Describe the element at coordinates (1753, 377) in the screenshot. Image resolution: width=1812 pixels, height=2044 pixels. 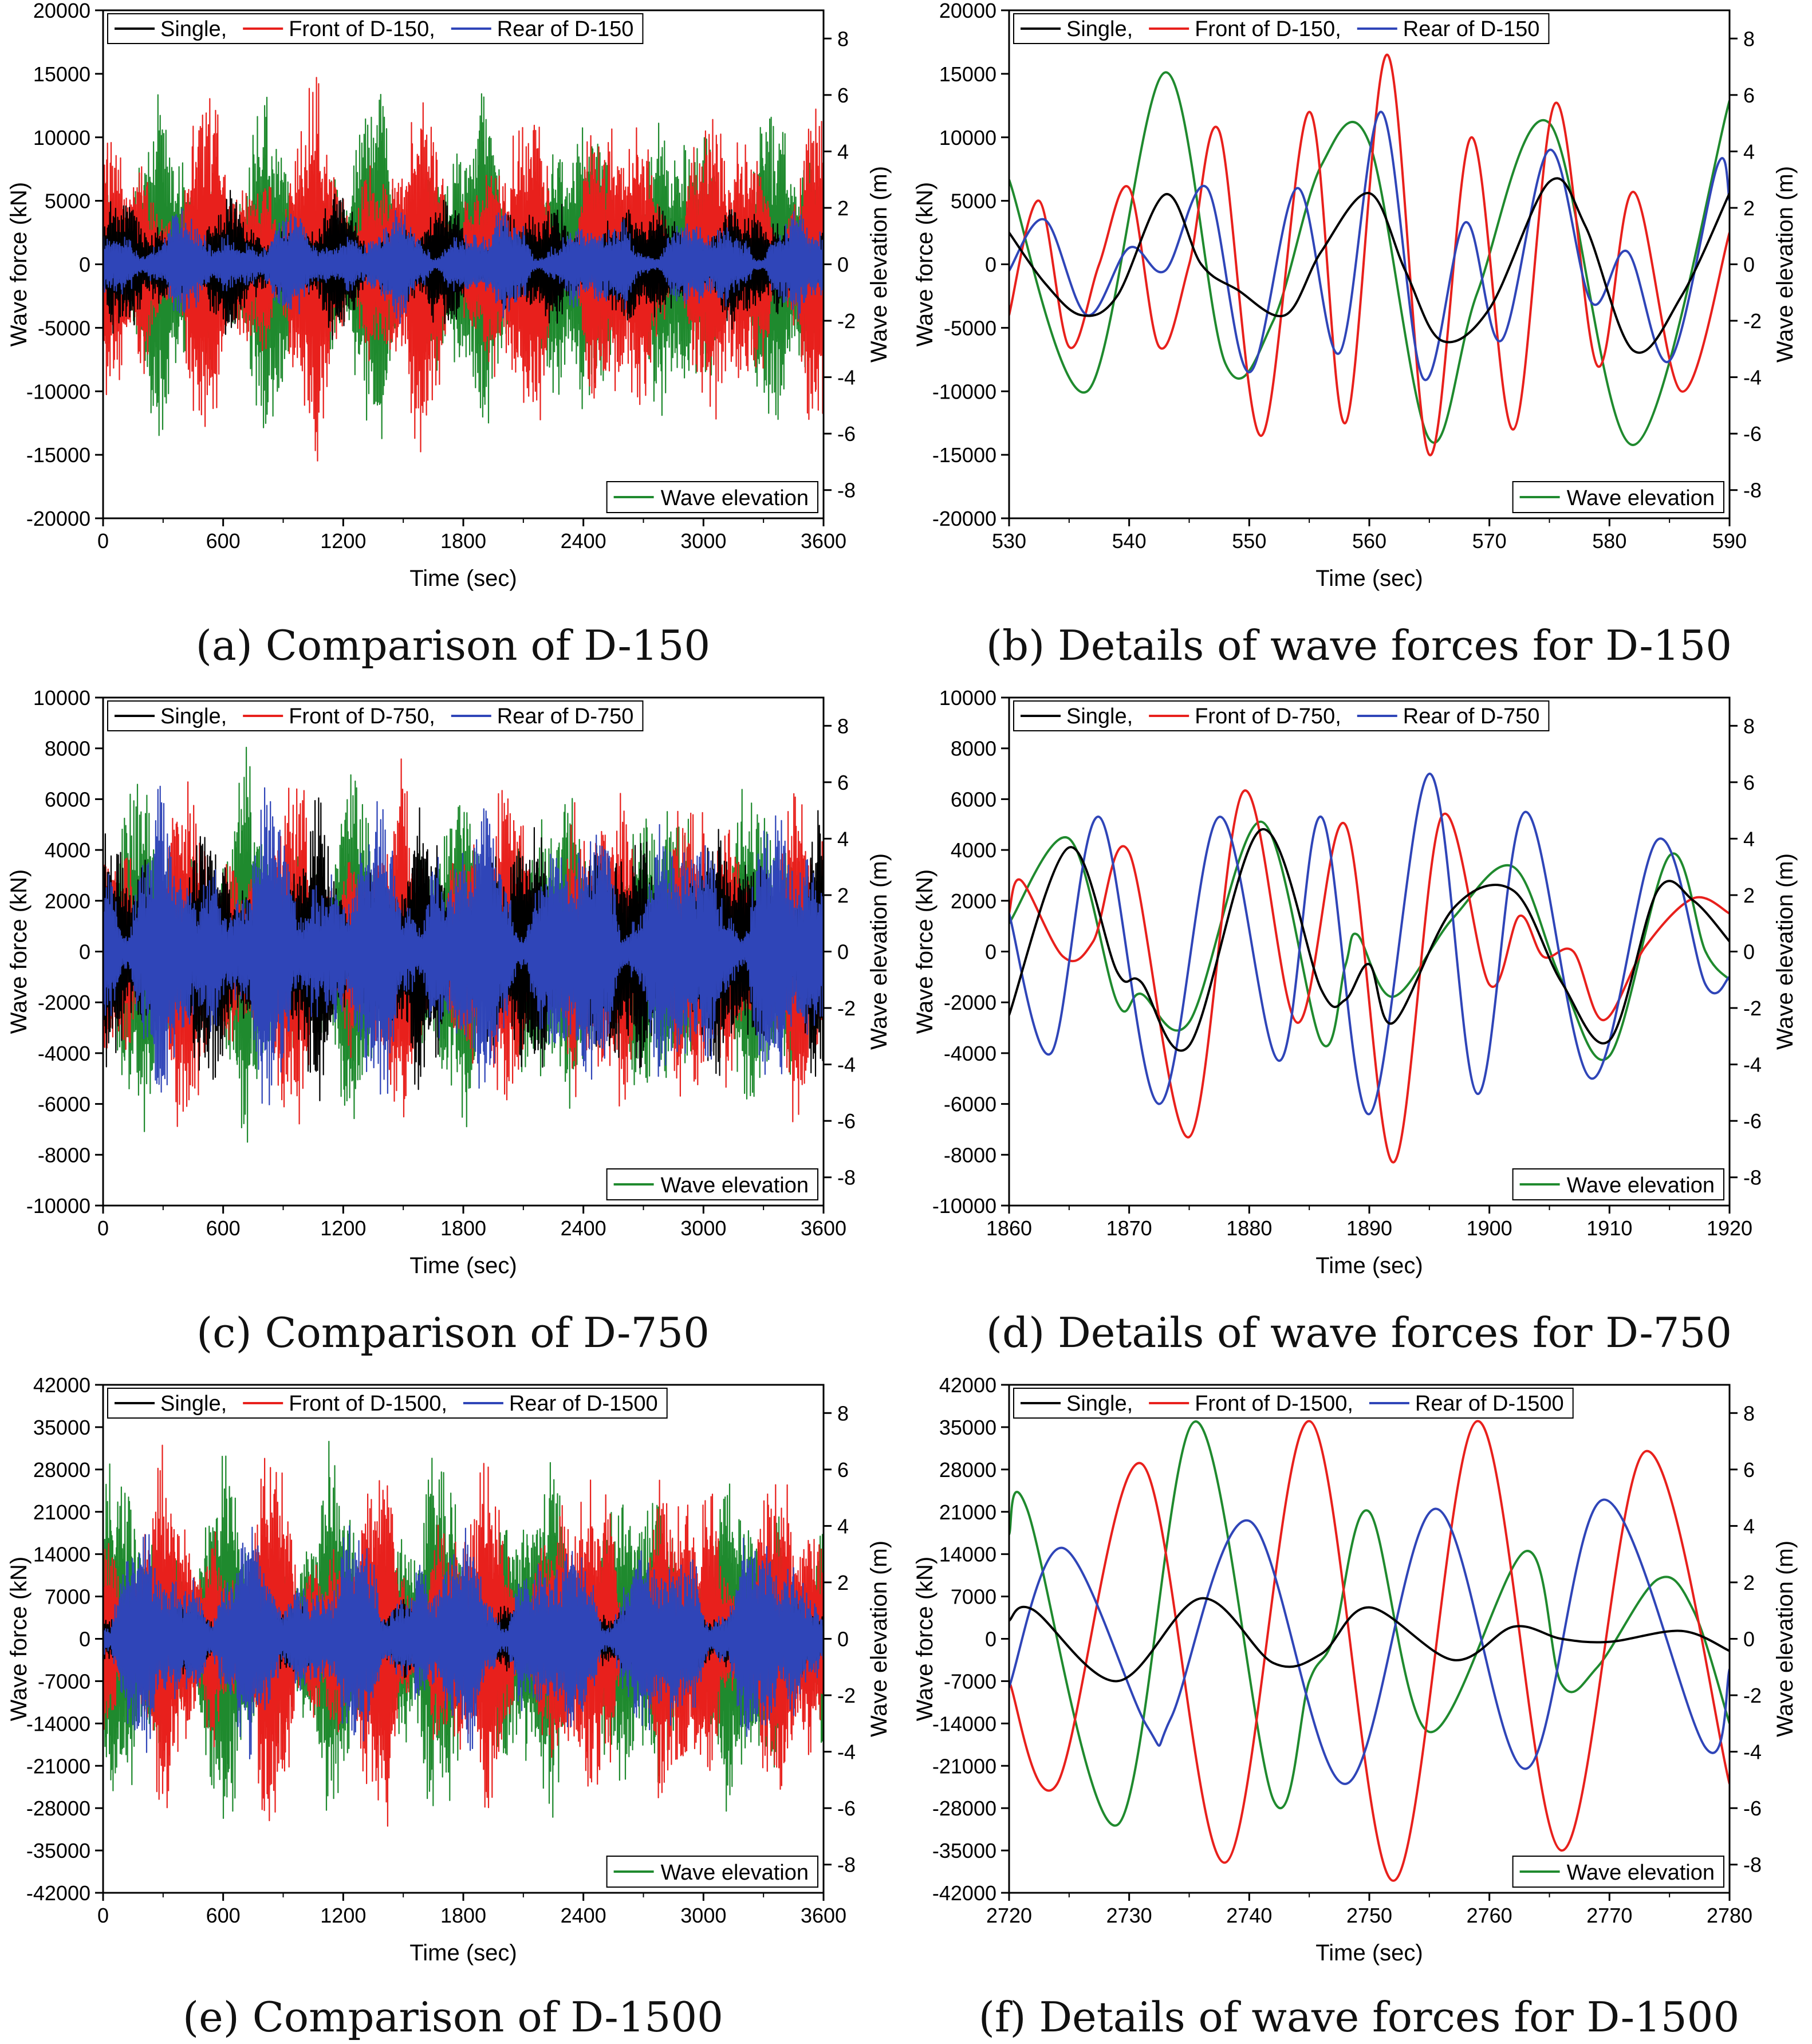
I see `panel-b-y2-tick-label-2: -4` at that location.